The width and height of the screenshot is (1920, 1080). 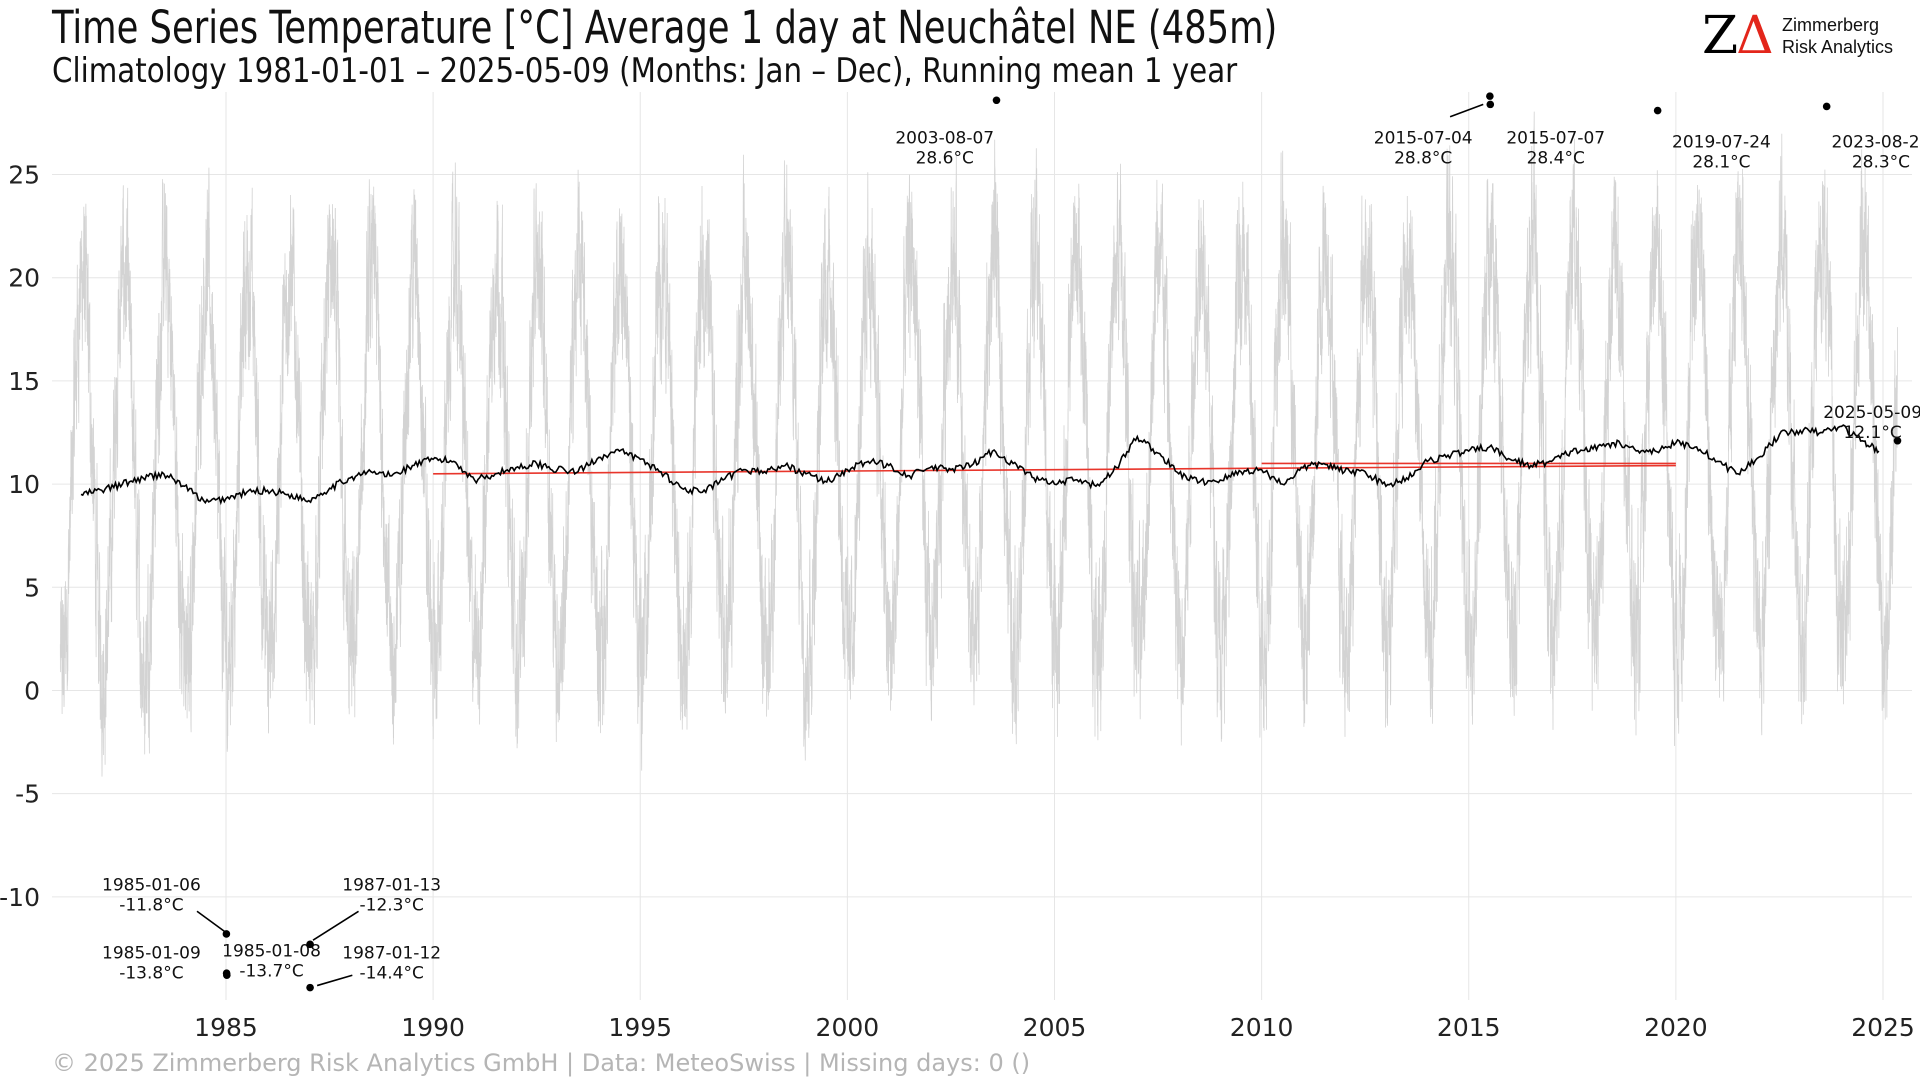 I want to click on x-tick-label: 2015, so click(x=1469, y=1027).